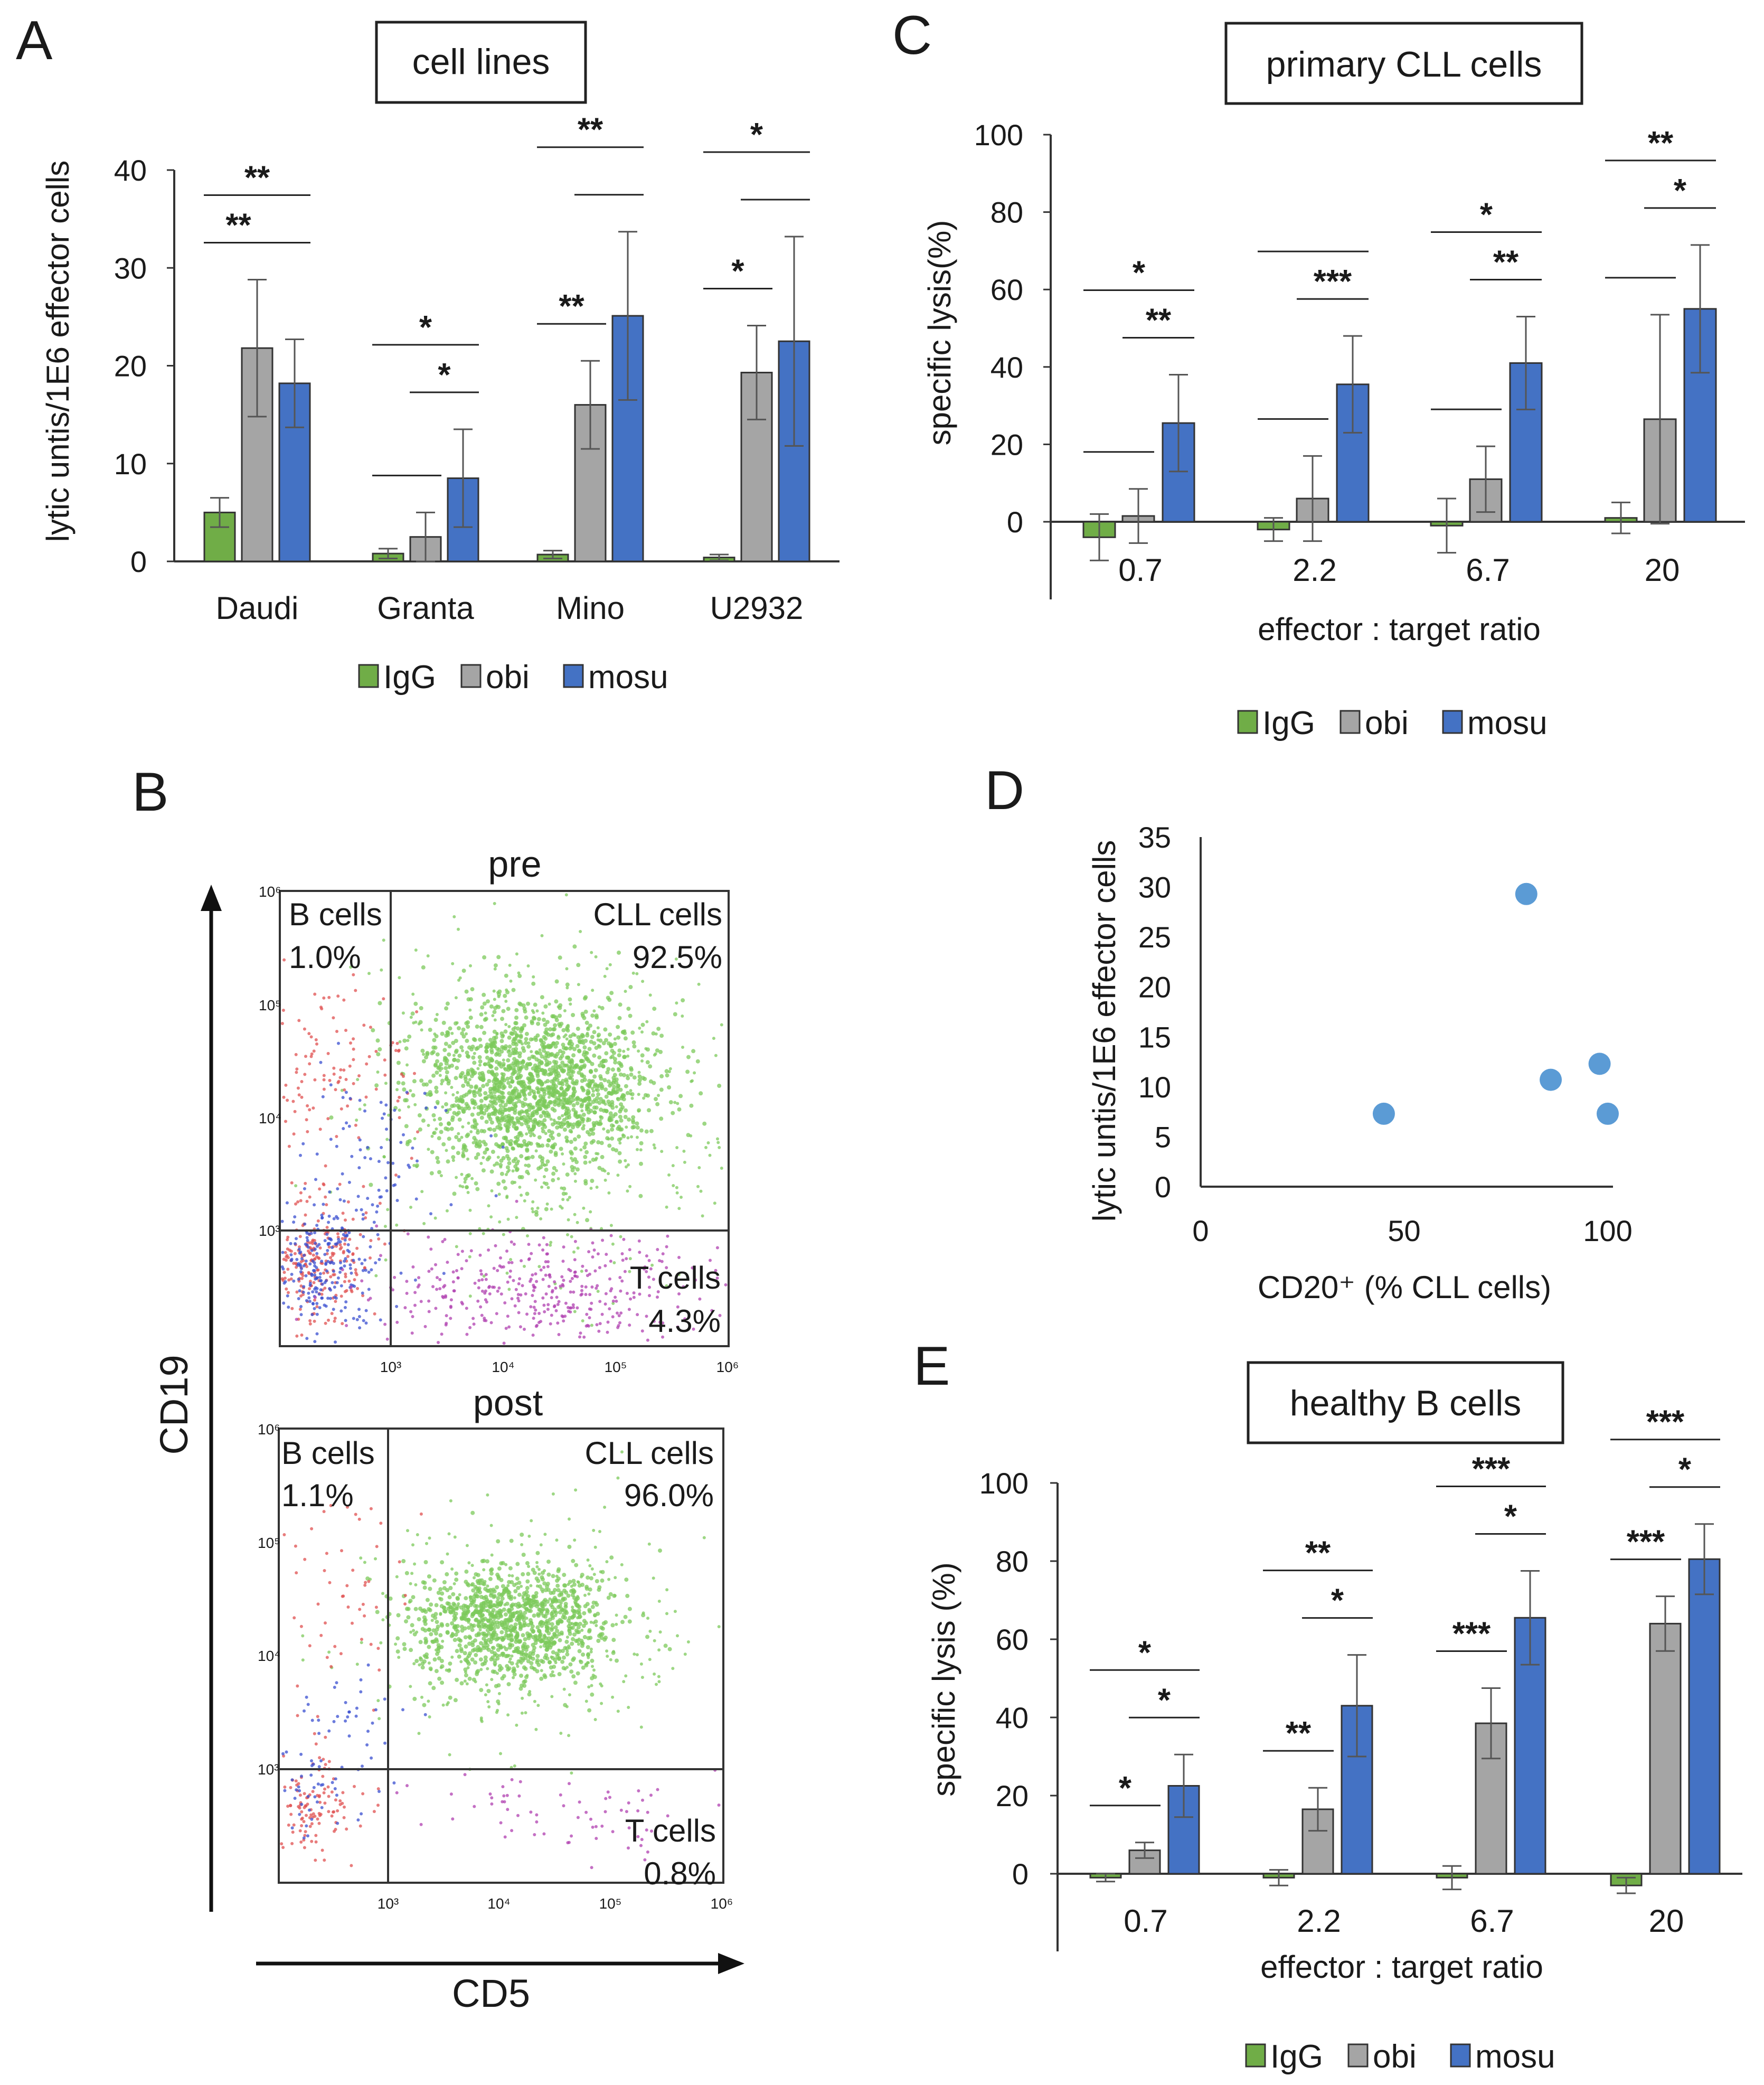 Image resolution: width=1764 pixels, height=2085 pixels. What do you see at coordinates (1012, 1717) in the screenshot?
I see `y-tick-label: 40` at bounding box center [1012, 1717].